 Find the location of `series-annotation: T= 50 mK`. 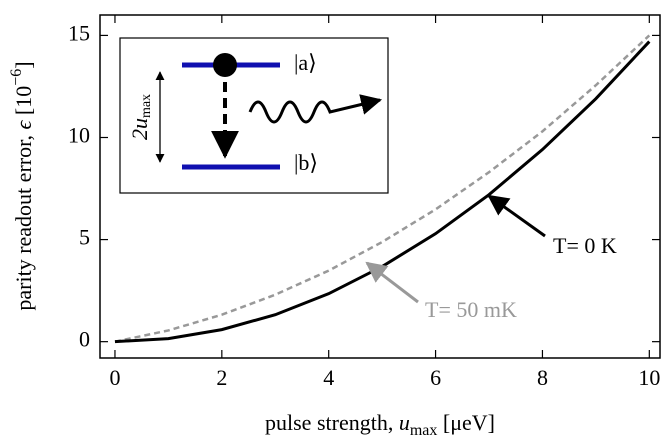

series-annotation: T= 50 mK is located at coordinates (471, 309).